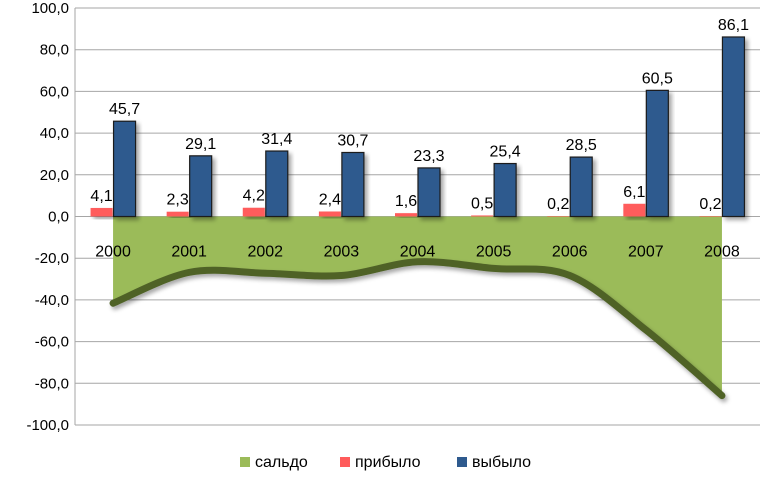  Describe the element at coordinates (733, 25) in the screenshot. I see `data-label-vybylo: 86,1` at that location.